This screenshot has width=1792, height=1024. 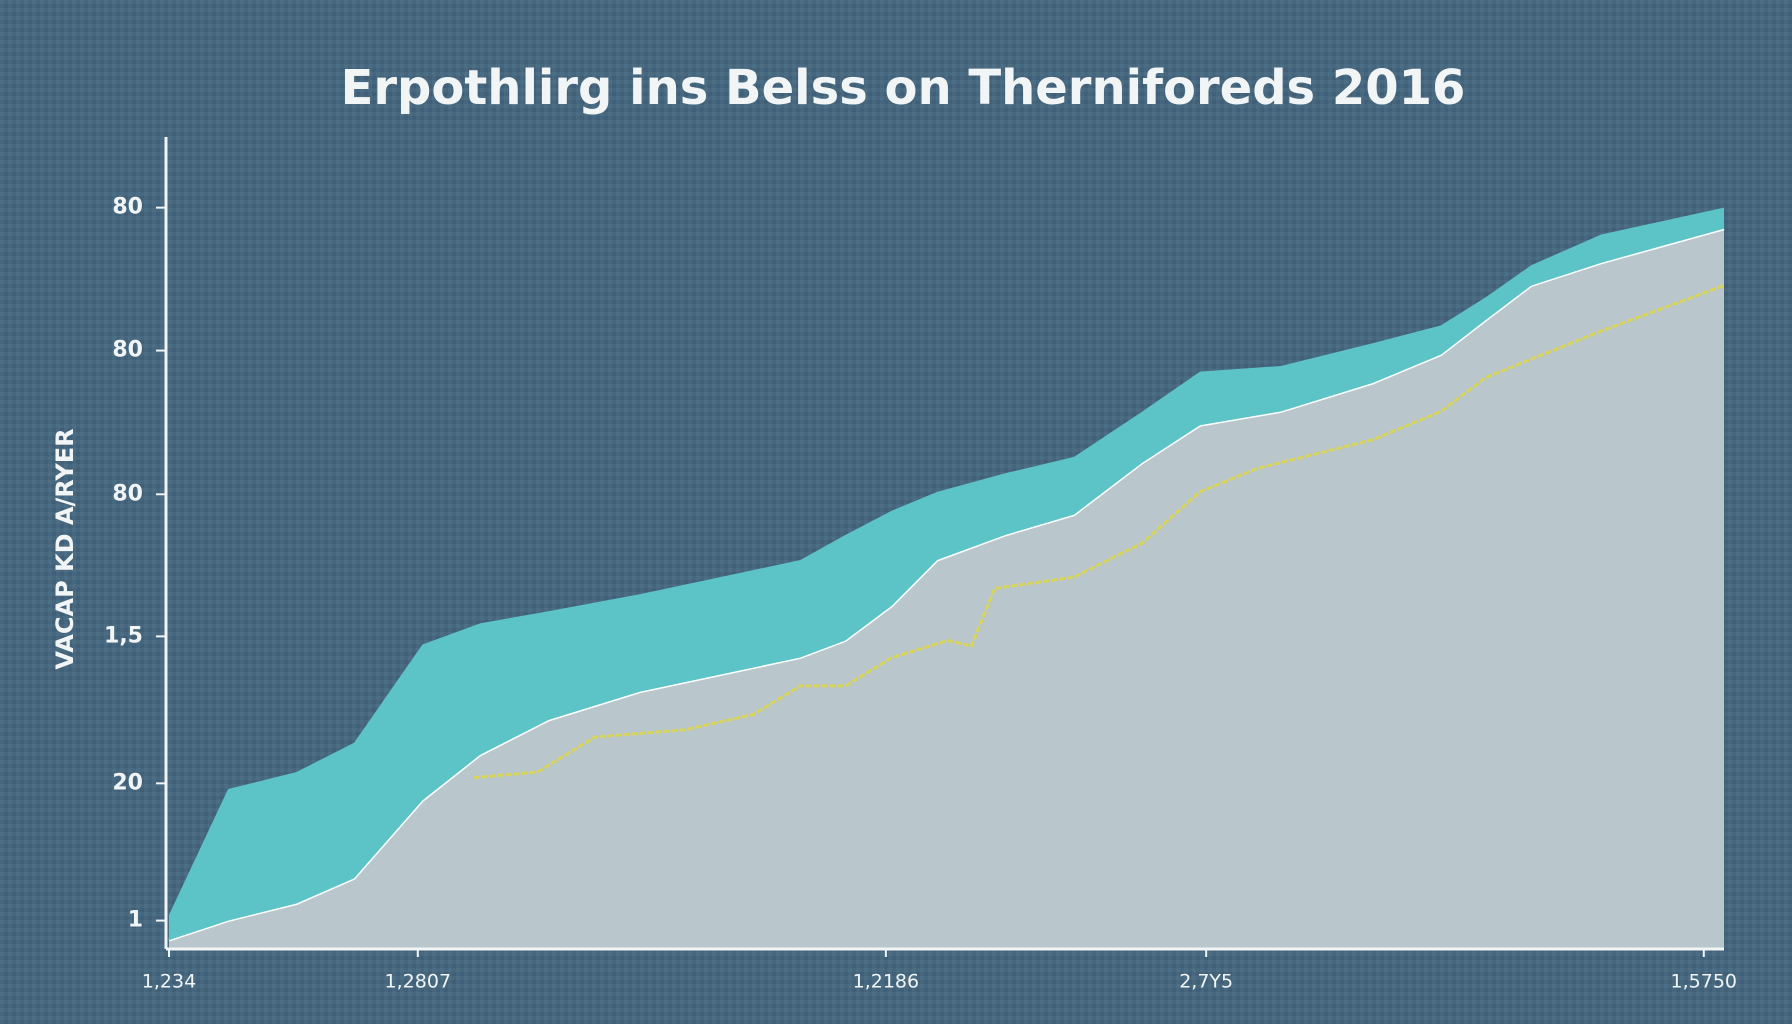 What do you see at coordinates (135, 920) in the screenshot?
I see `y-tick-label: 1` at bounding box center [135, 920].